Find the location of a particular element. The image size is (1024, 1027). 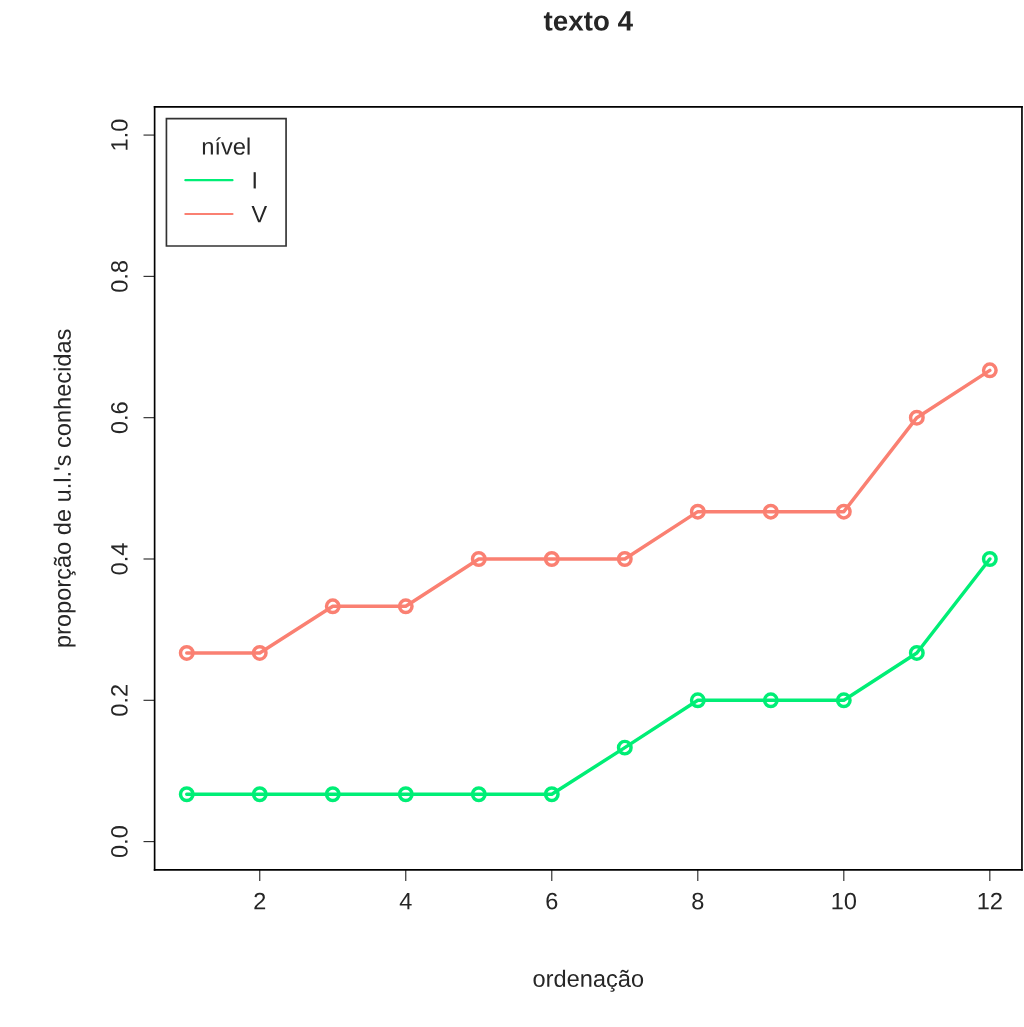

legend-label: V is located at coordinates (259, 214).